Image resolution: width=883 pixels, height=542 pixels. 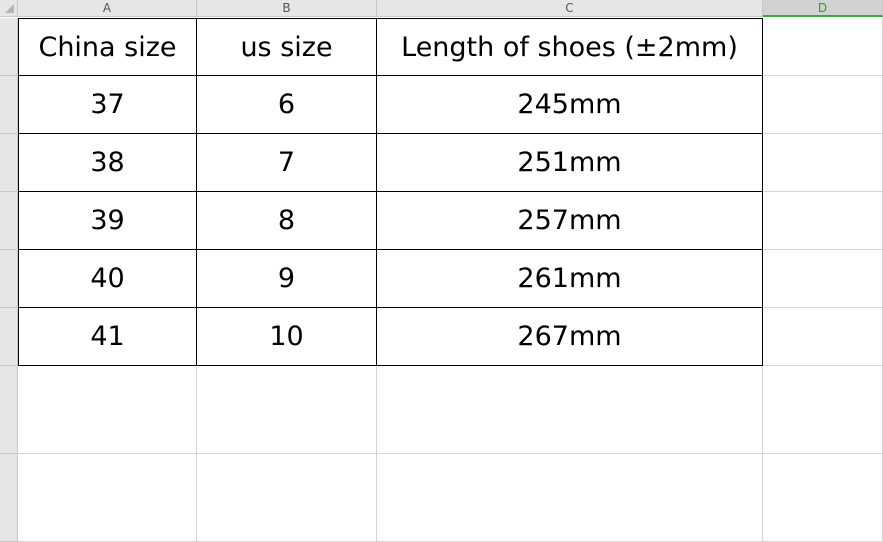 What do you see at coordinates (9, 163) in the screenshot?
I see `row-header-3: 3` at bounding box center [9, 163].